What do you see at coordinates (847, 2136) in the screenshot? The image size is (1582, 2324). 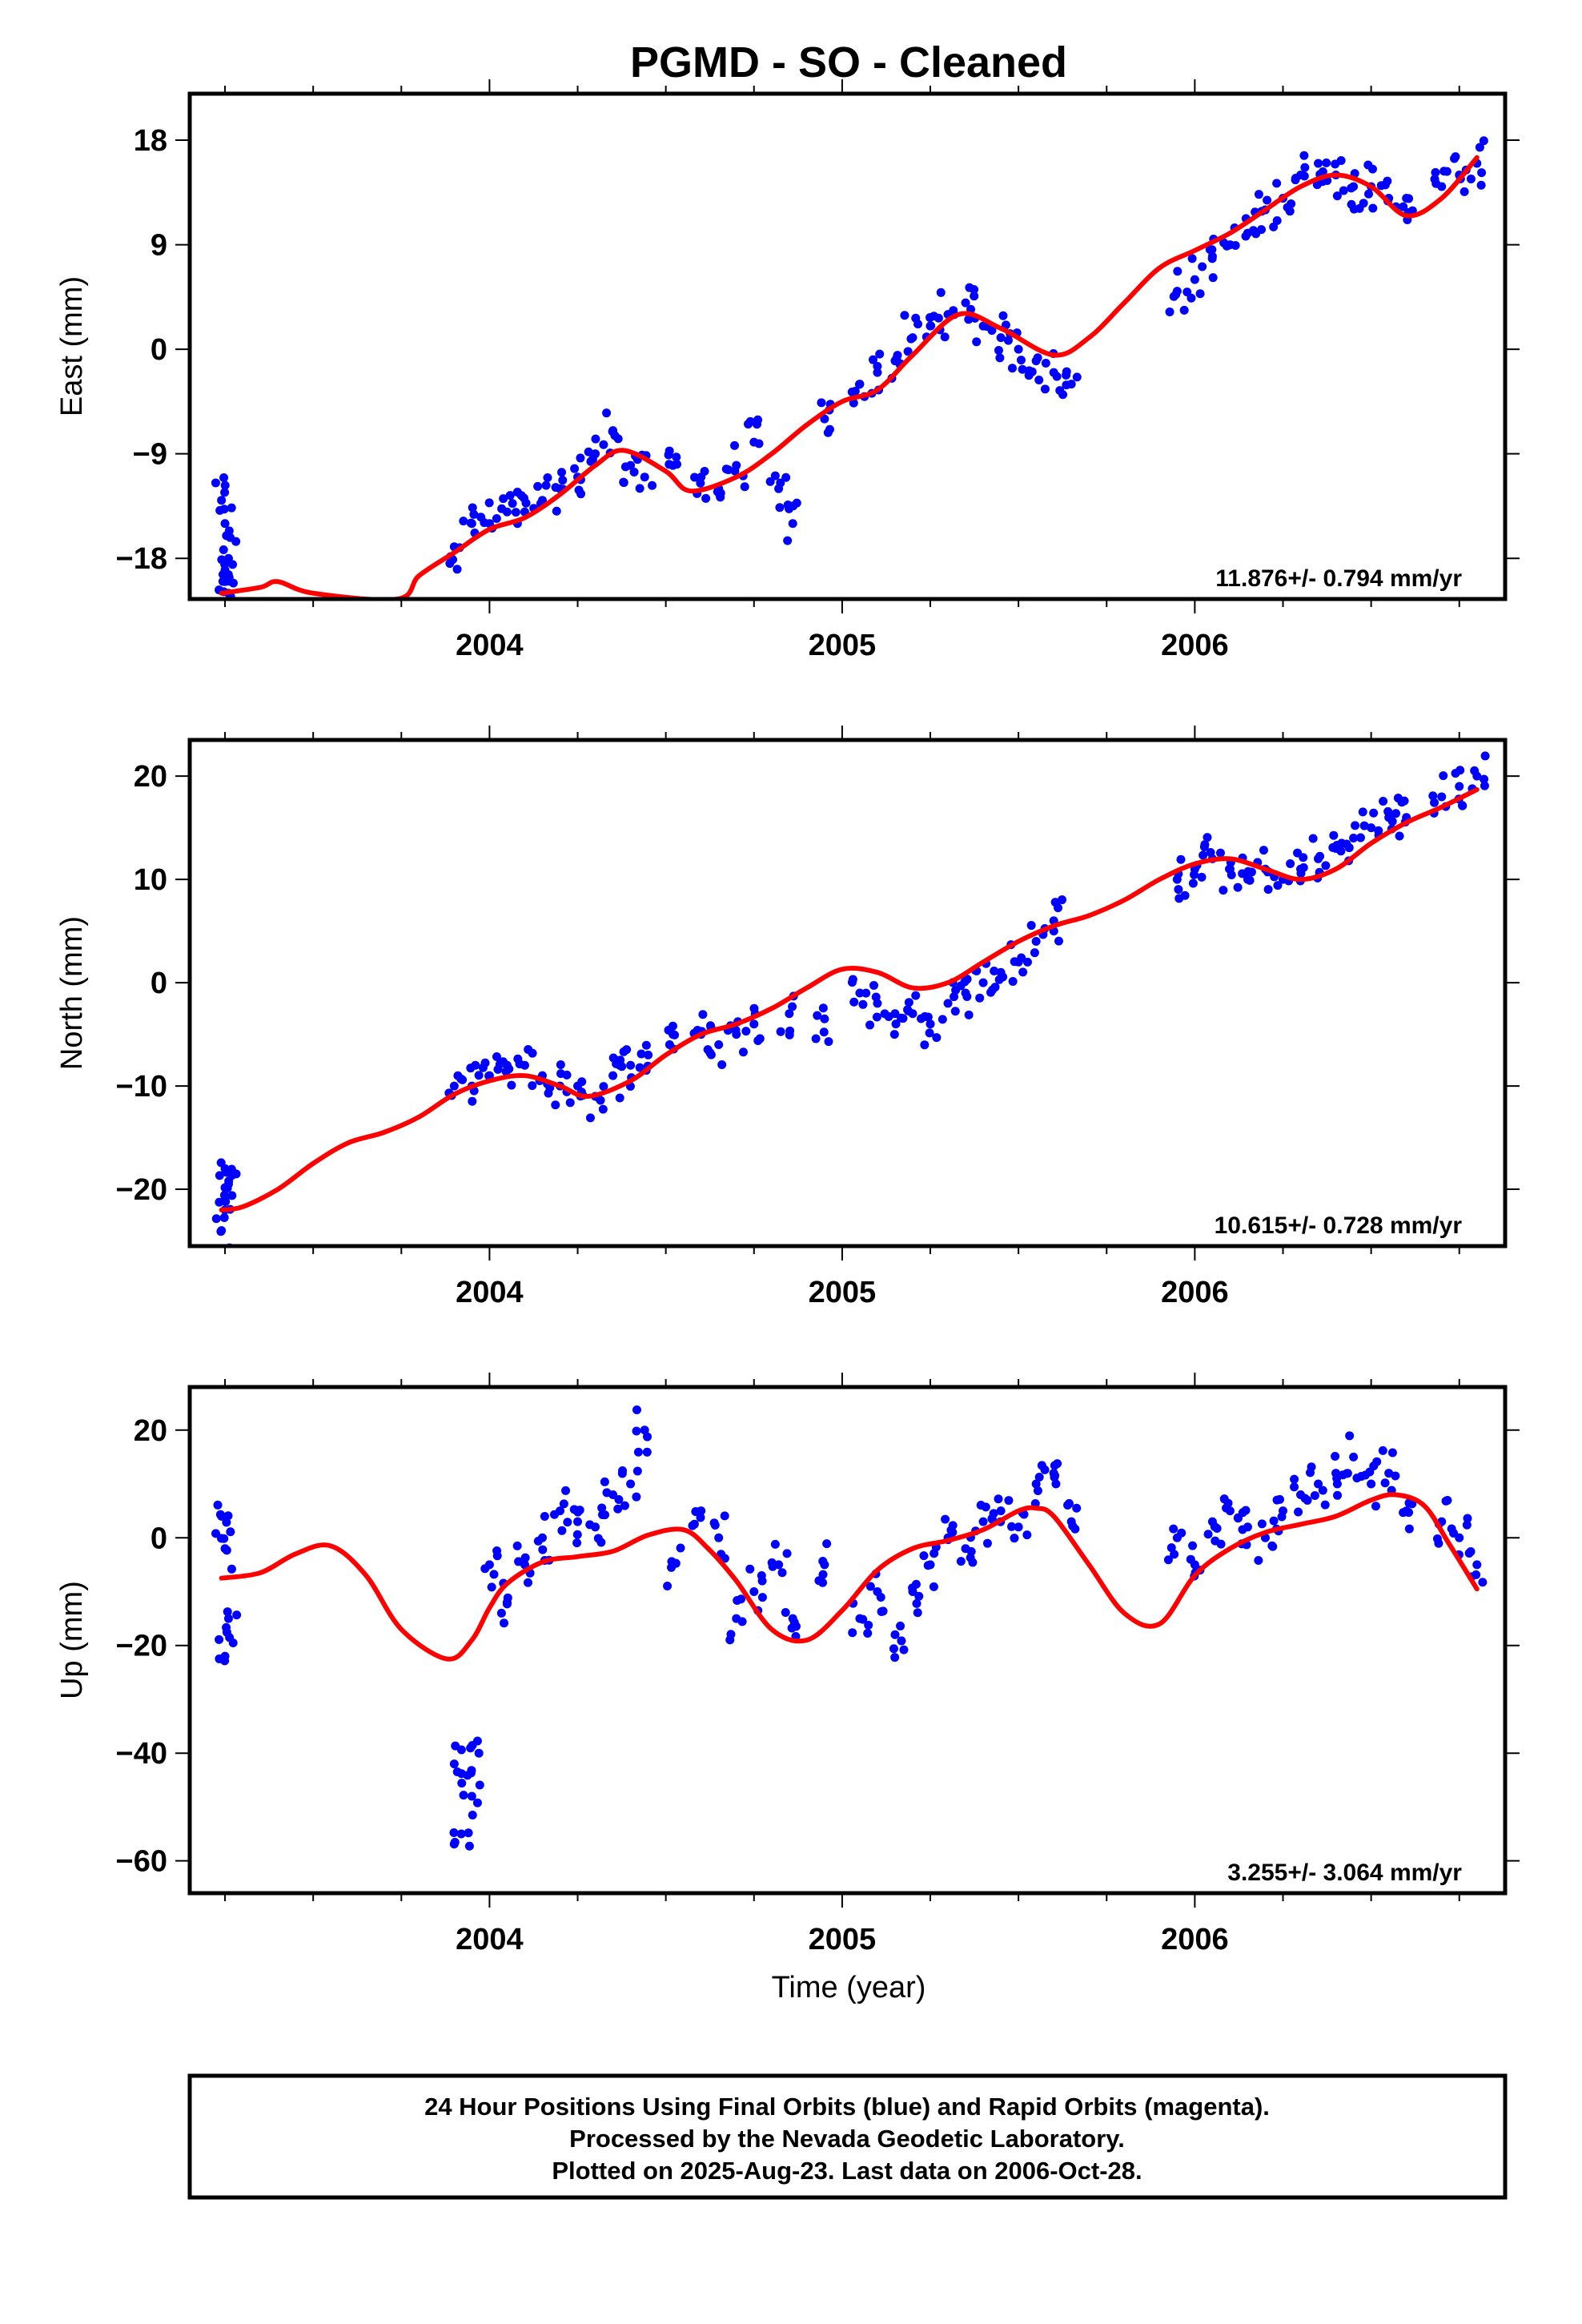 I see `caption-frame` at bounding box center [847, 2136].